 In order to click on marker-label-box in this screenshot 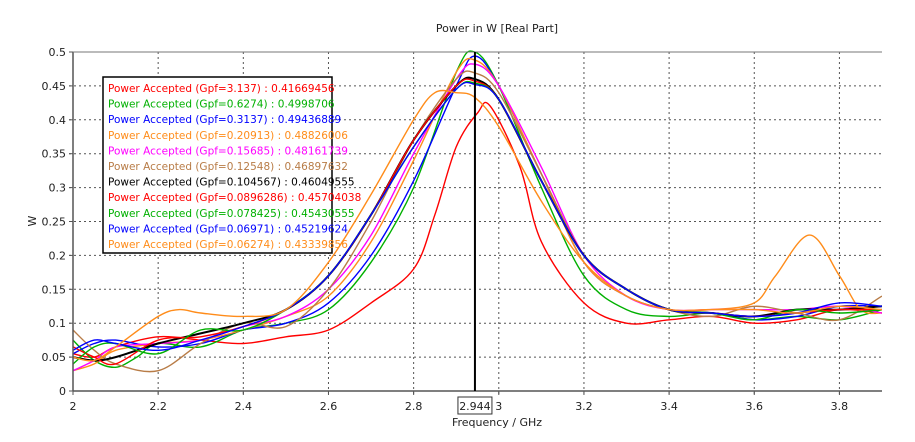, I will do `click(475, 405)`.